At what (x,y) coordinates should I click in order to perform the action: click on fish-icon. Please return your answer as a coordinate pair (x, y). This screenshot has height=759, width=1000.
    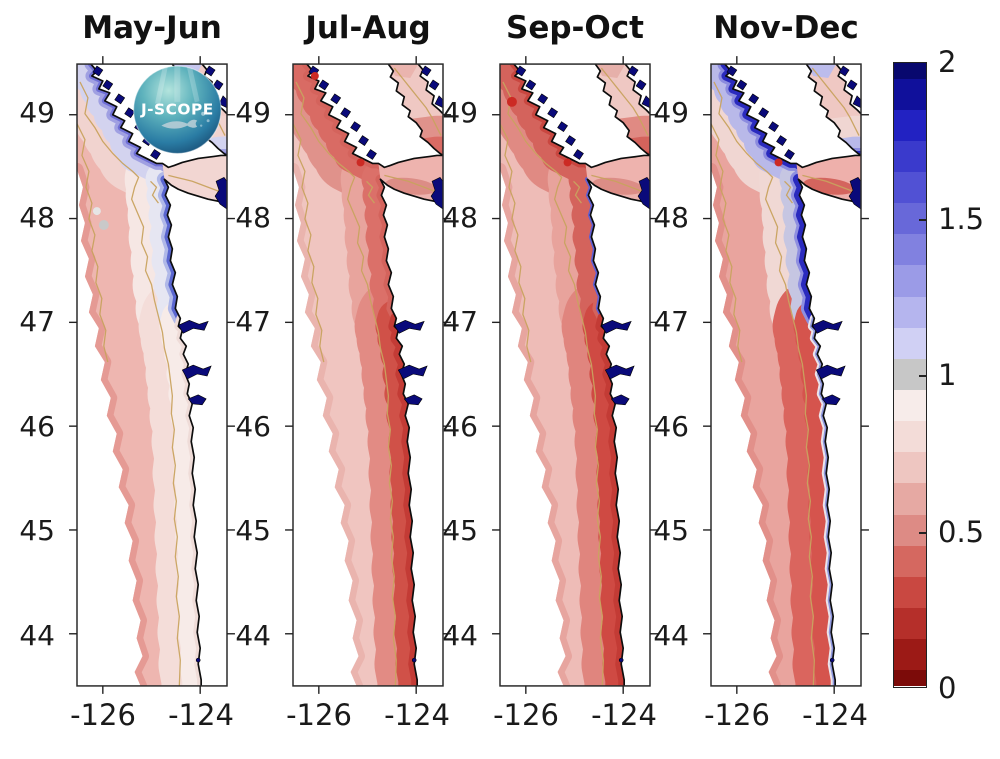
    Looking at the image, I should click on (179, 124).